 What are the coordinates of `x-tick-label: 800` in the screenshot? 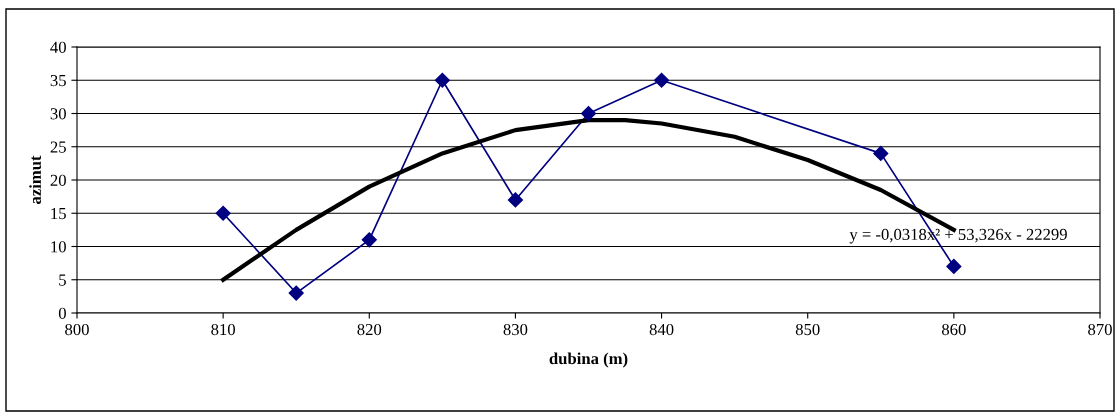 It's located at (77, 329).